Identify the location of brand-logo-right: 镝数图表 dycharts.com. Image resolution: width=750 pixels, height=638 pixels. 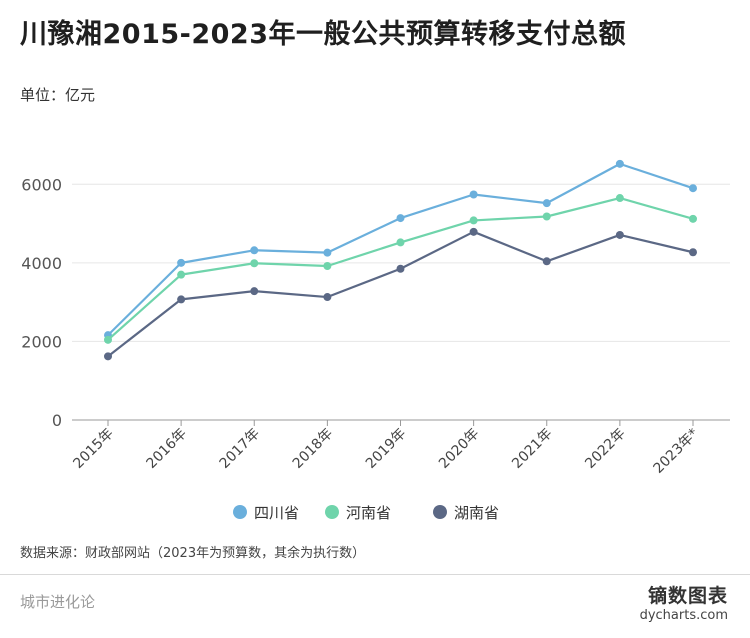
(684, 602).